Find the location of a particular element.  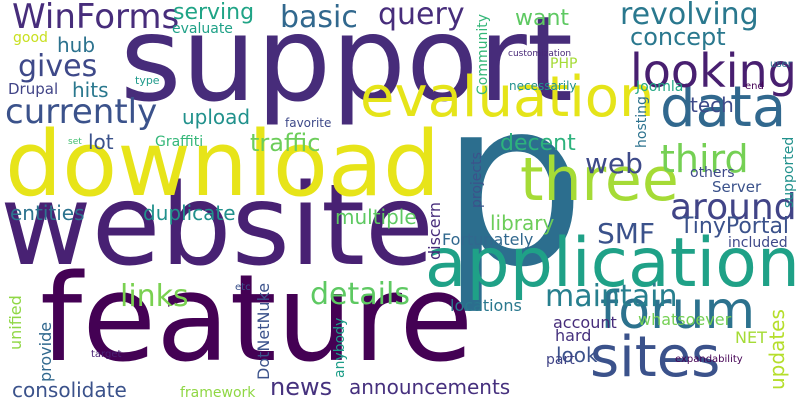

word-discern: discern is located at coordinates (434, 230).